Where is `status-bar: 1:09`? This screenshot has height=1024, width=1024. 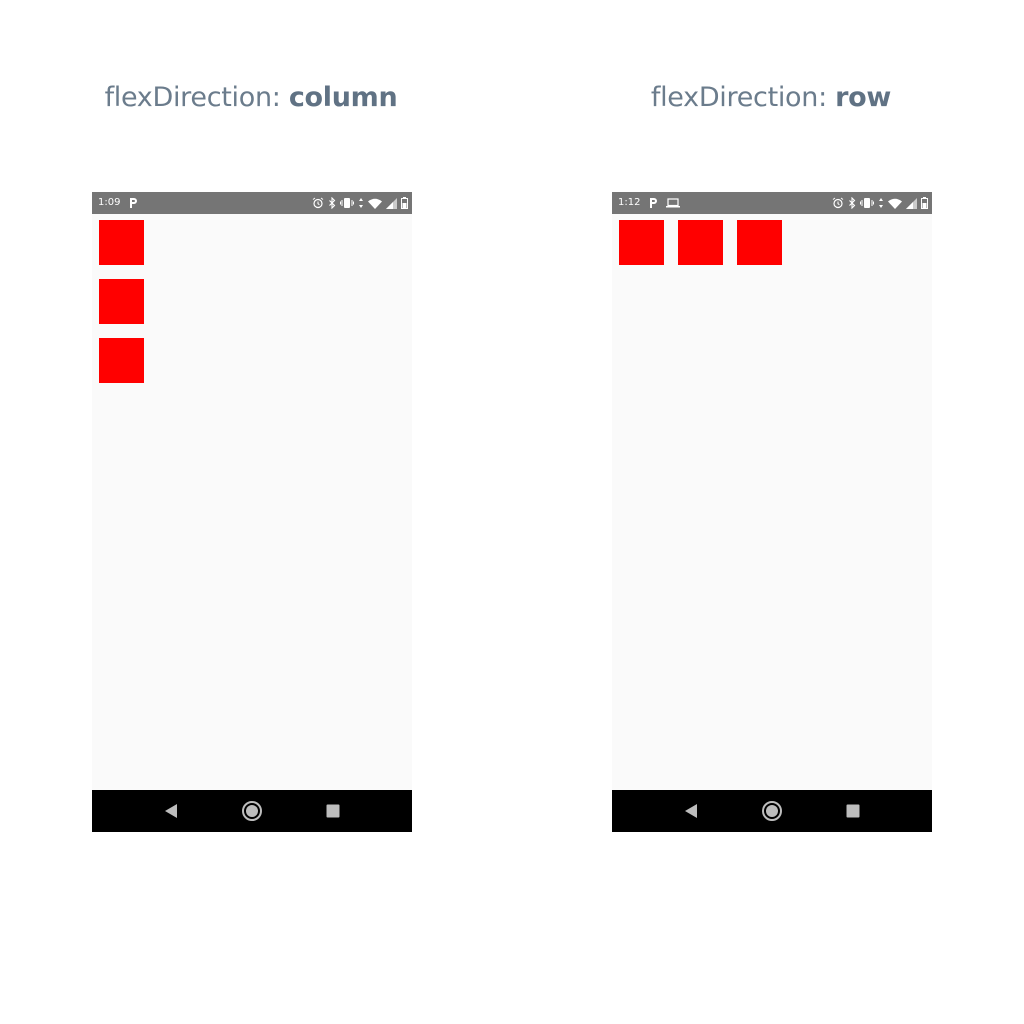 status-bar: 1:09 is located at coordinates (252, 203).